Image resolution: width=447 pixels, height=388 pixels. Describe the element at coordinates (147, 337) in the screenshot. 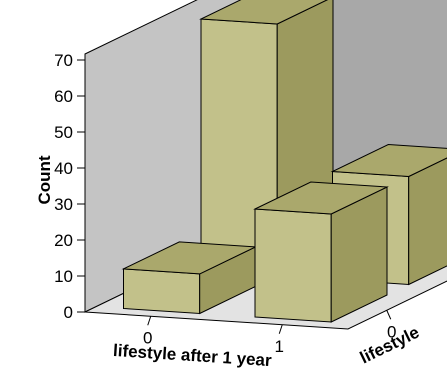

I see `x-tick-label: 0` at that location.